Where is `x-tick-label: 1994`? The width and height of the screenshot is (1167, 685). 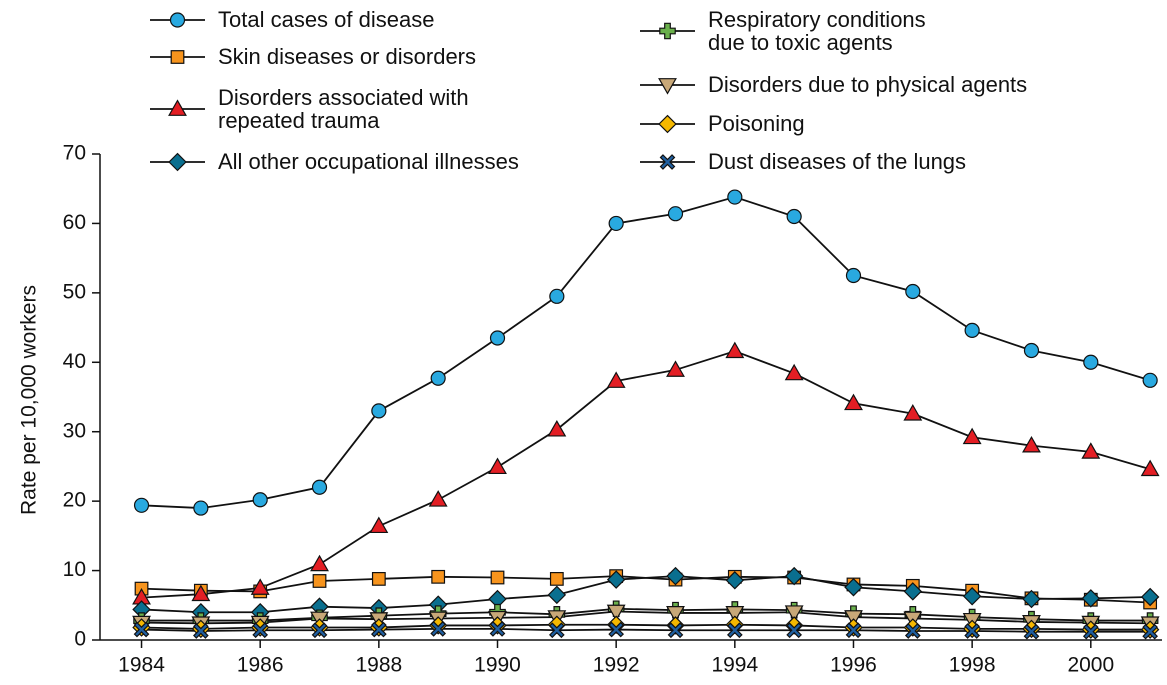 x-tick-label: 1994 is located at coordinates (734, 665).